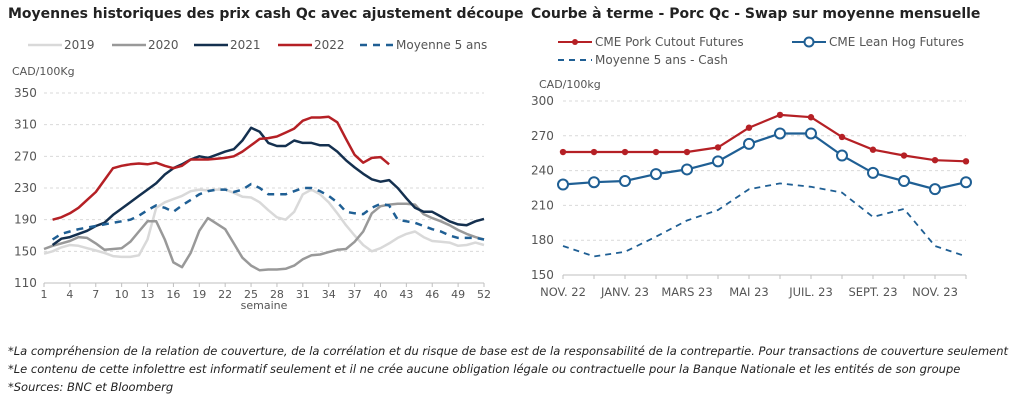 The width and height of the screenshot is (1024, 408). What do you see at coordinates (245, 45) in the screenshot?
I see `legend-label: 2021` at bounding box center [245, 45].